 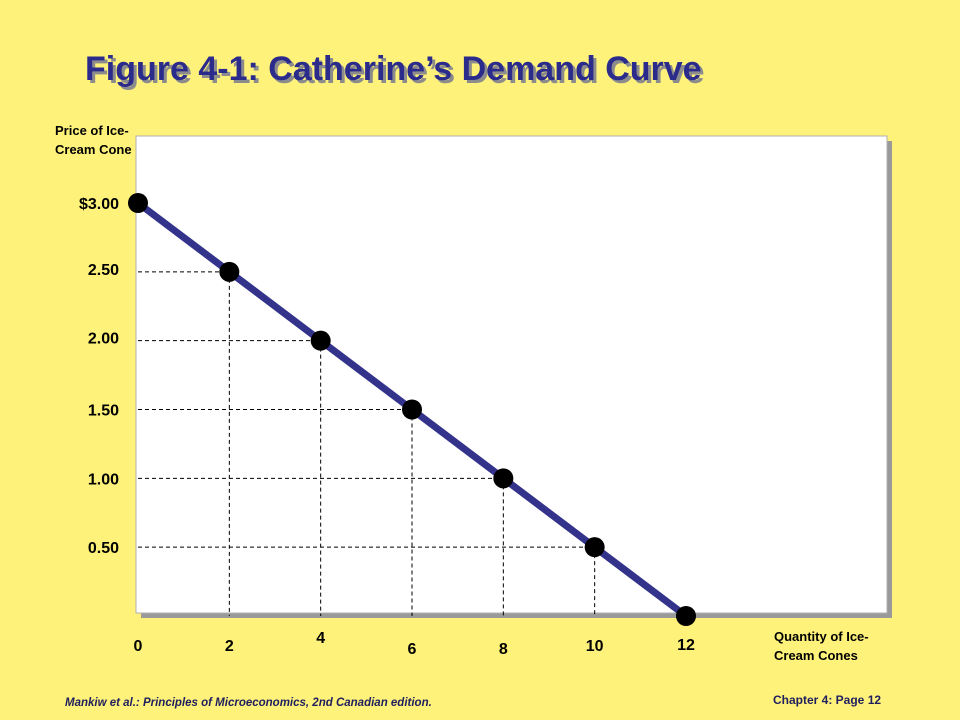 What do you see at coordinates (103, 548) in the screenshot?
I see `y-tick-label: 0.50` at bounding box center [103, 548].